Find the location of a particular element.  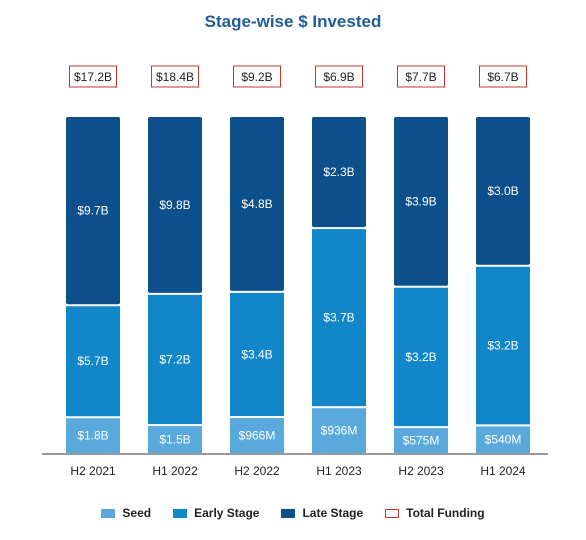

data-label-early-stage-h1-2024: $3.2B is located at coordinates (502, 346).